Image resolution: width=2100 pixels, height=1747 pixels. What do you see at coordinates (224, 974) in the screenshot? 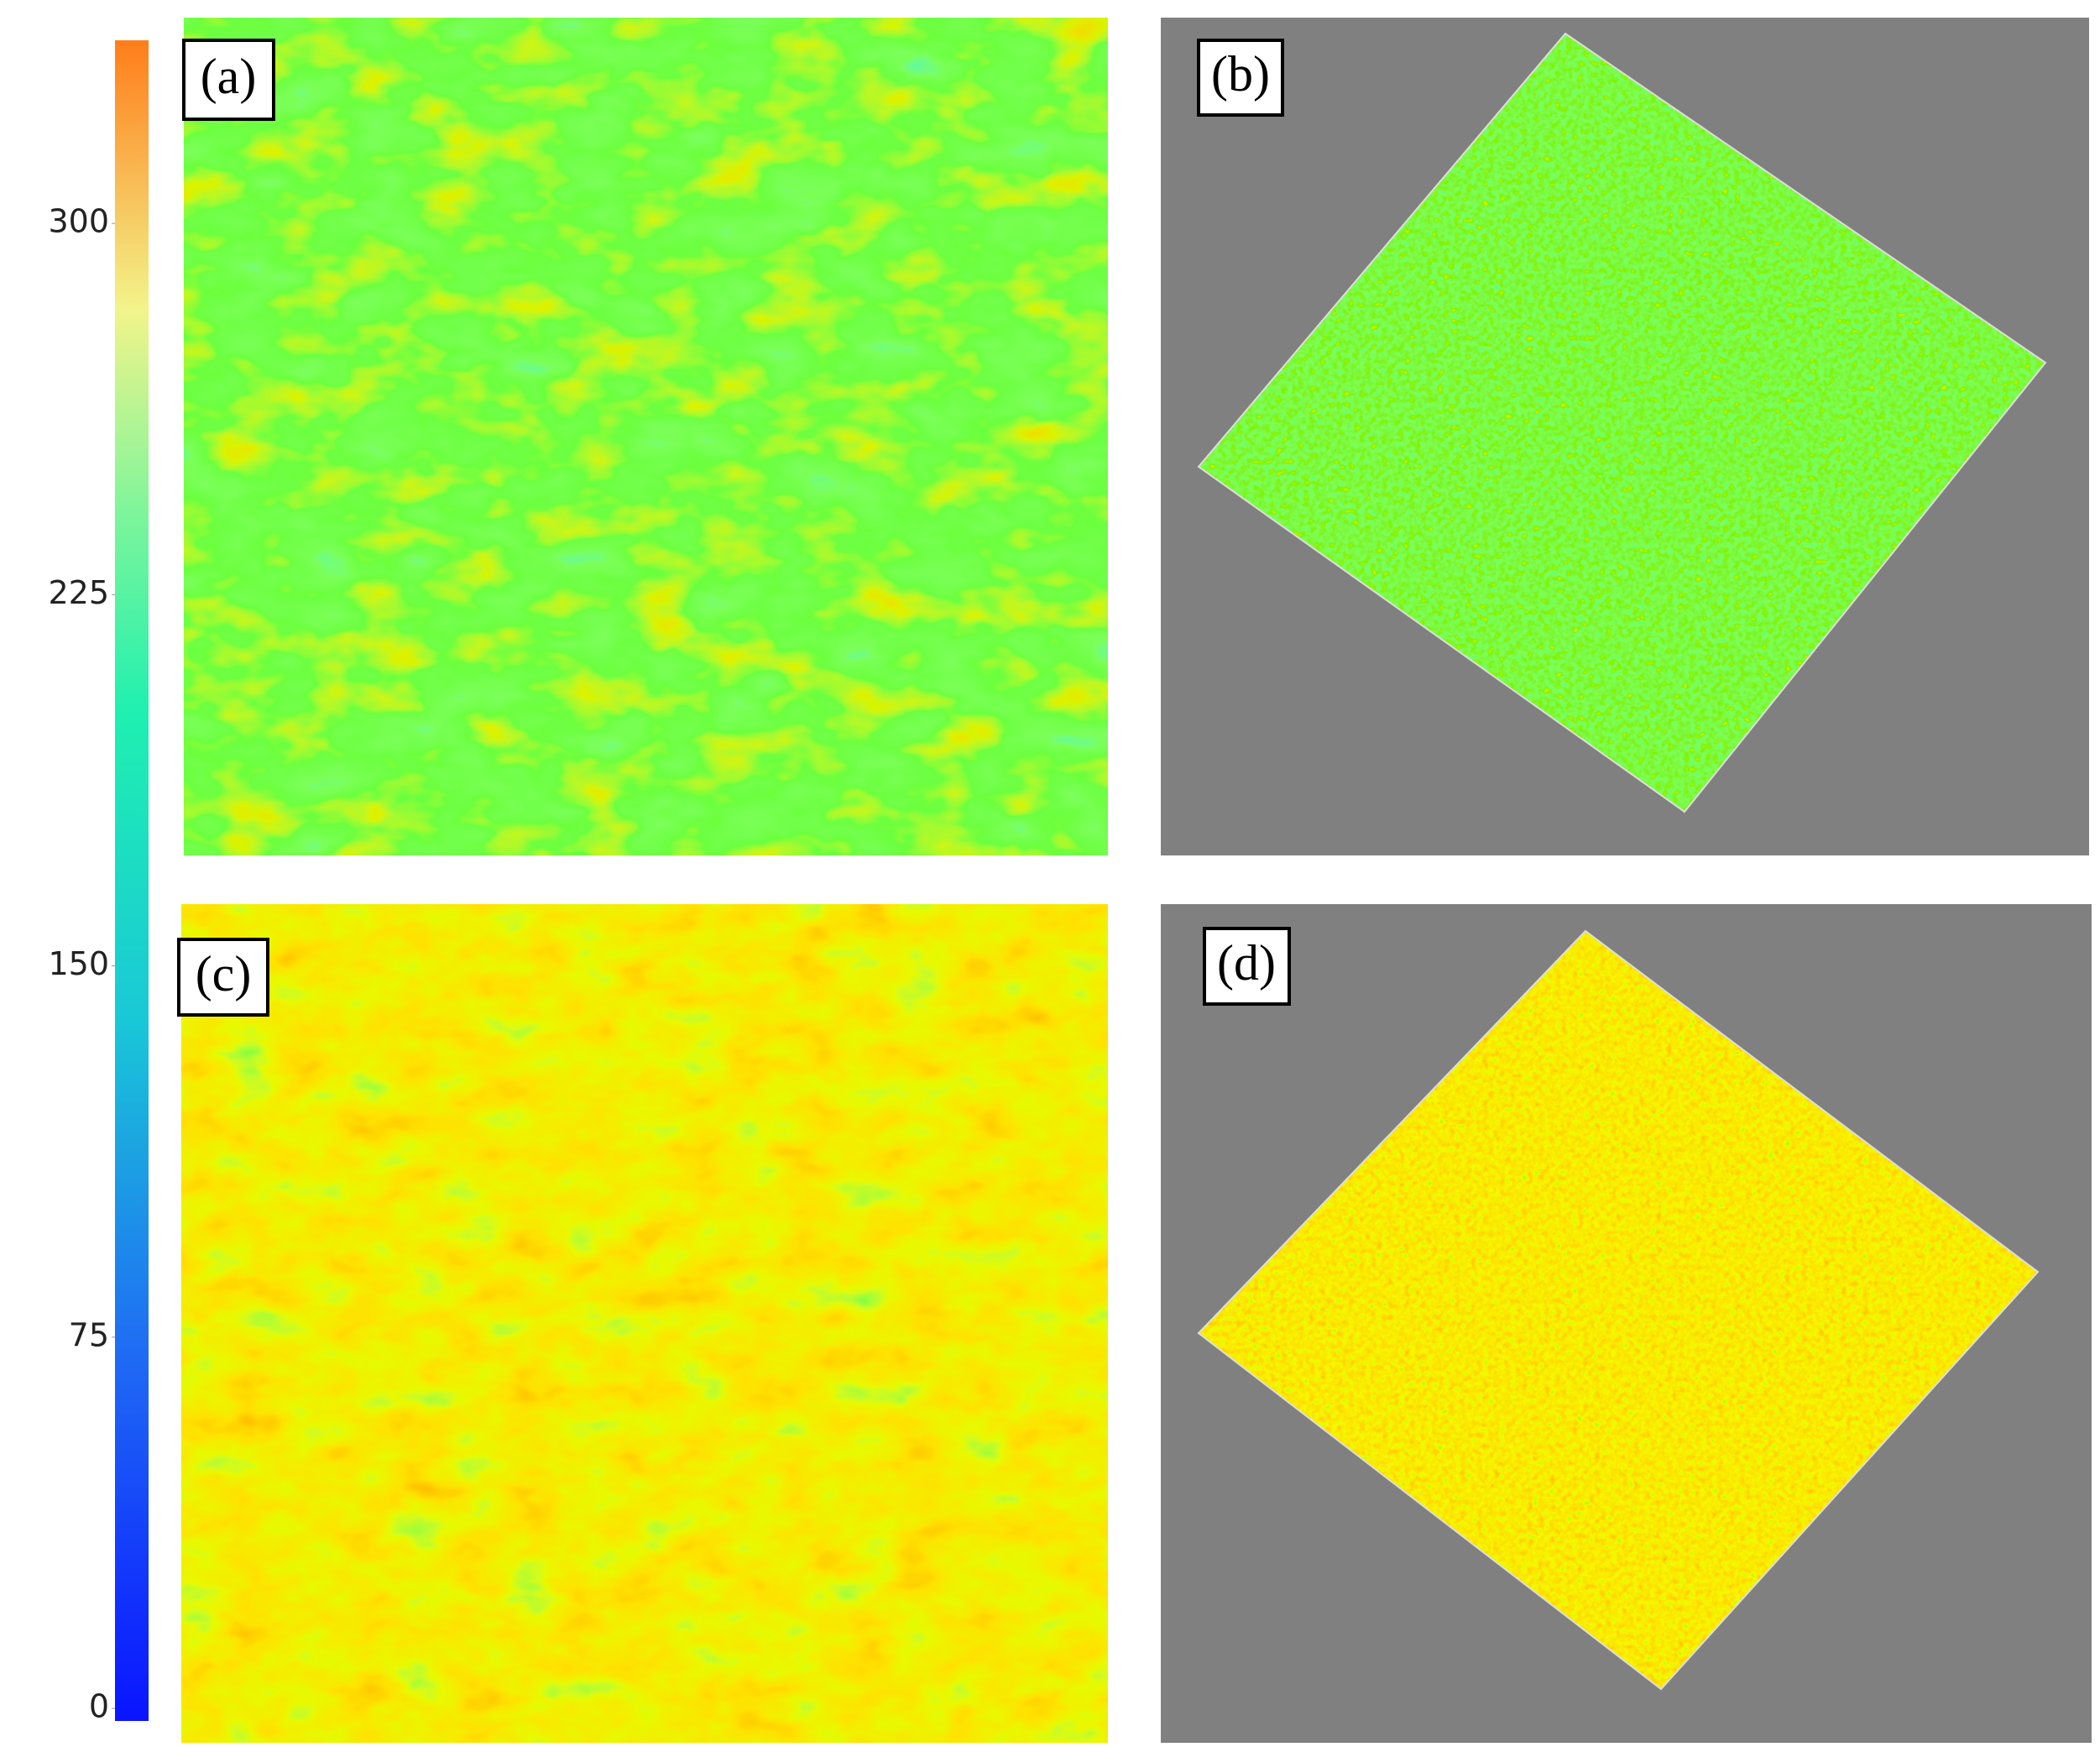
I see `panel-label: (c)` at bounding box center [224, 974].